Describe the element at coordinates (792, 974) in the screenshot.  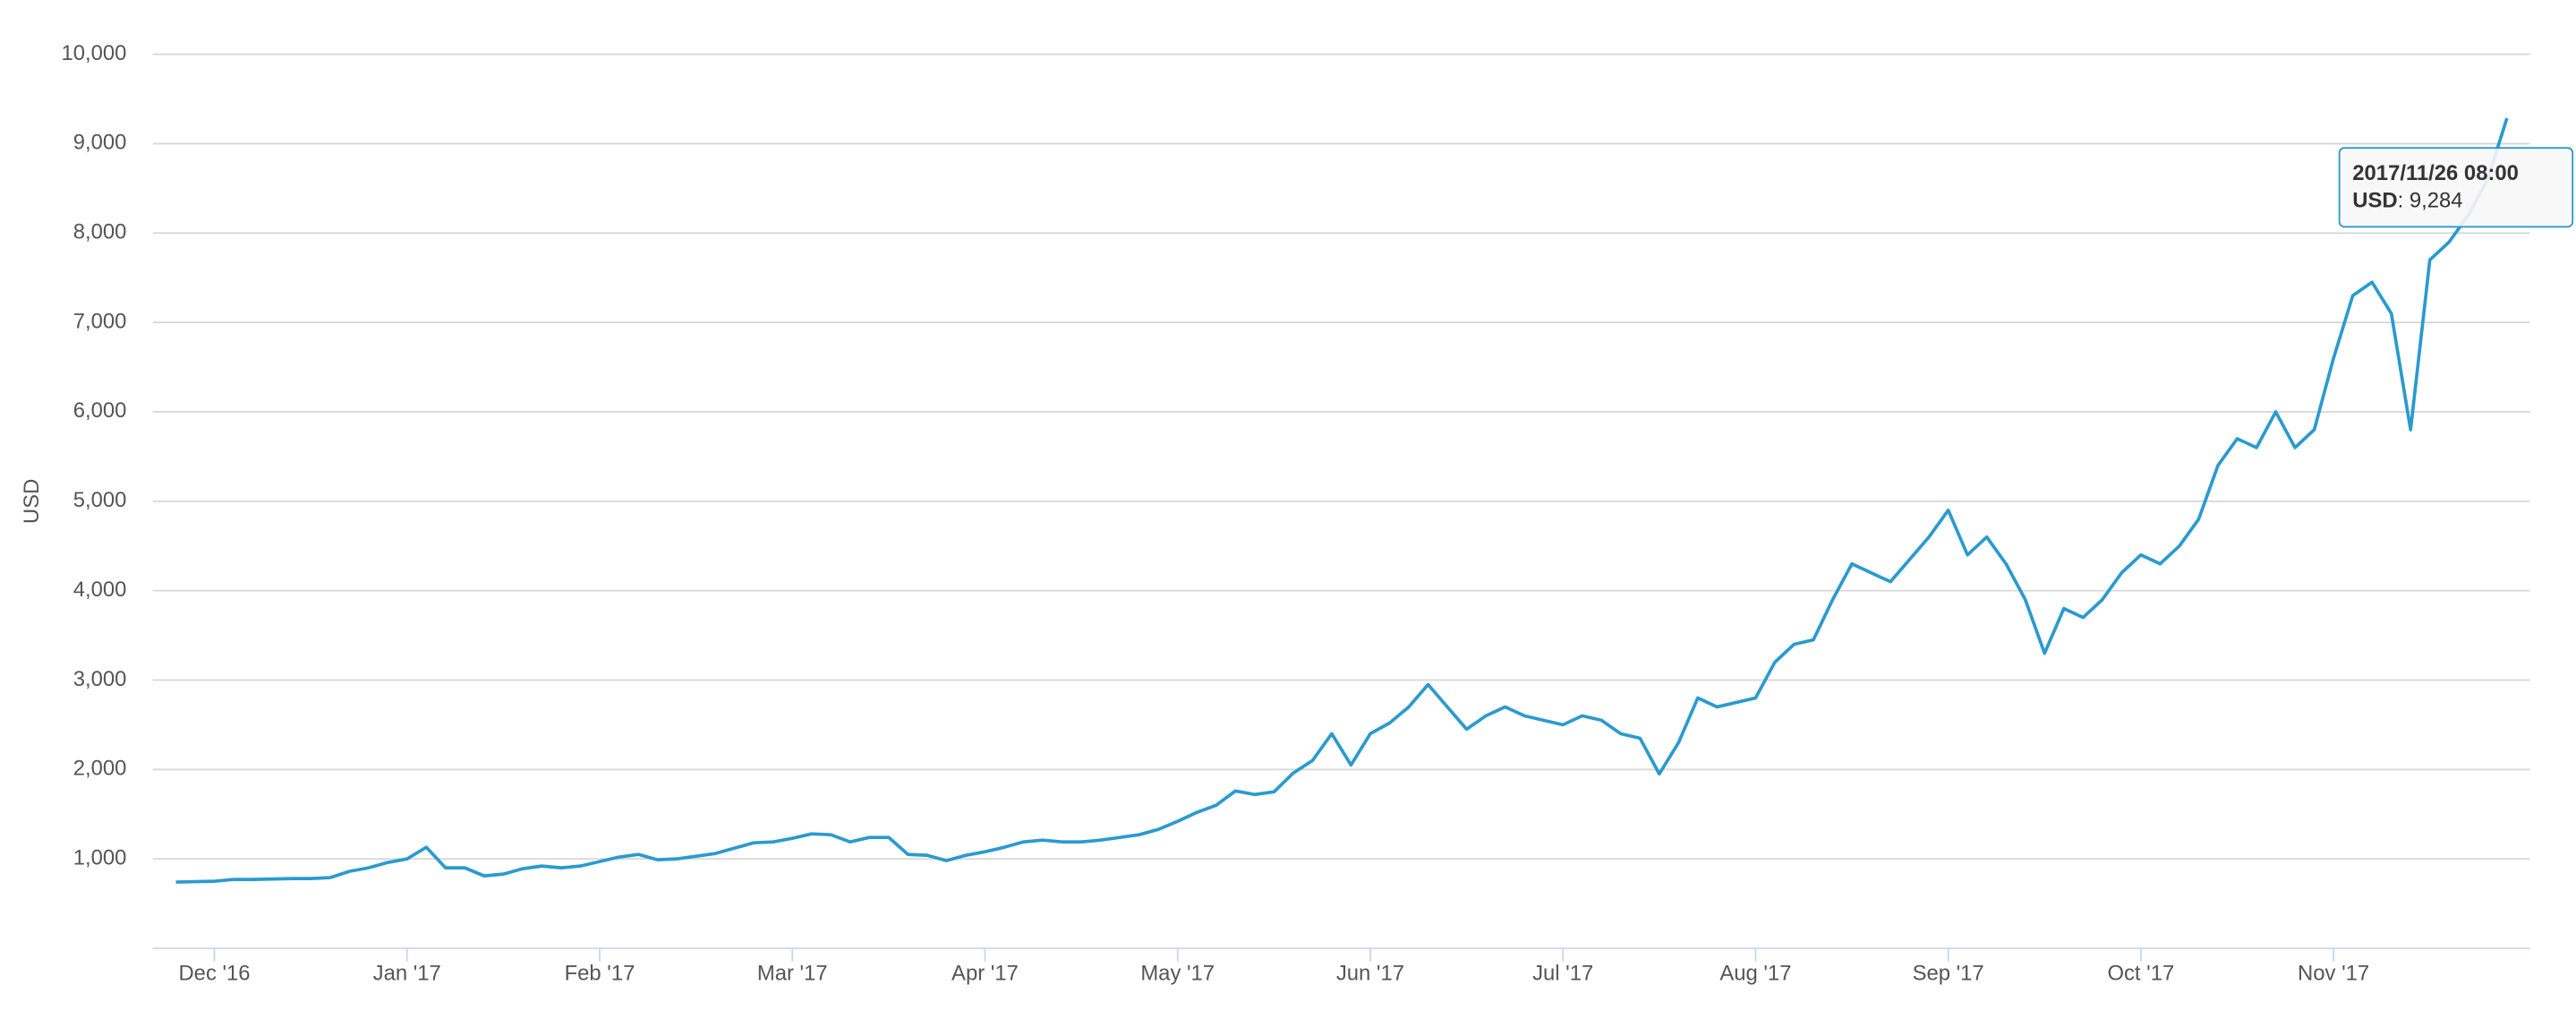
I see `x-tick-label: Mar '17` at that location.